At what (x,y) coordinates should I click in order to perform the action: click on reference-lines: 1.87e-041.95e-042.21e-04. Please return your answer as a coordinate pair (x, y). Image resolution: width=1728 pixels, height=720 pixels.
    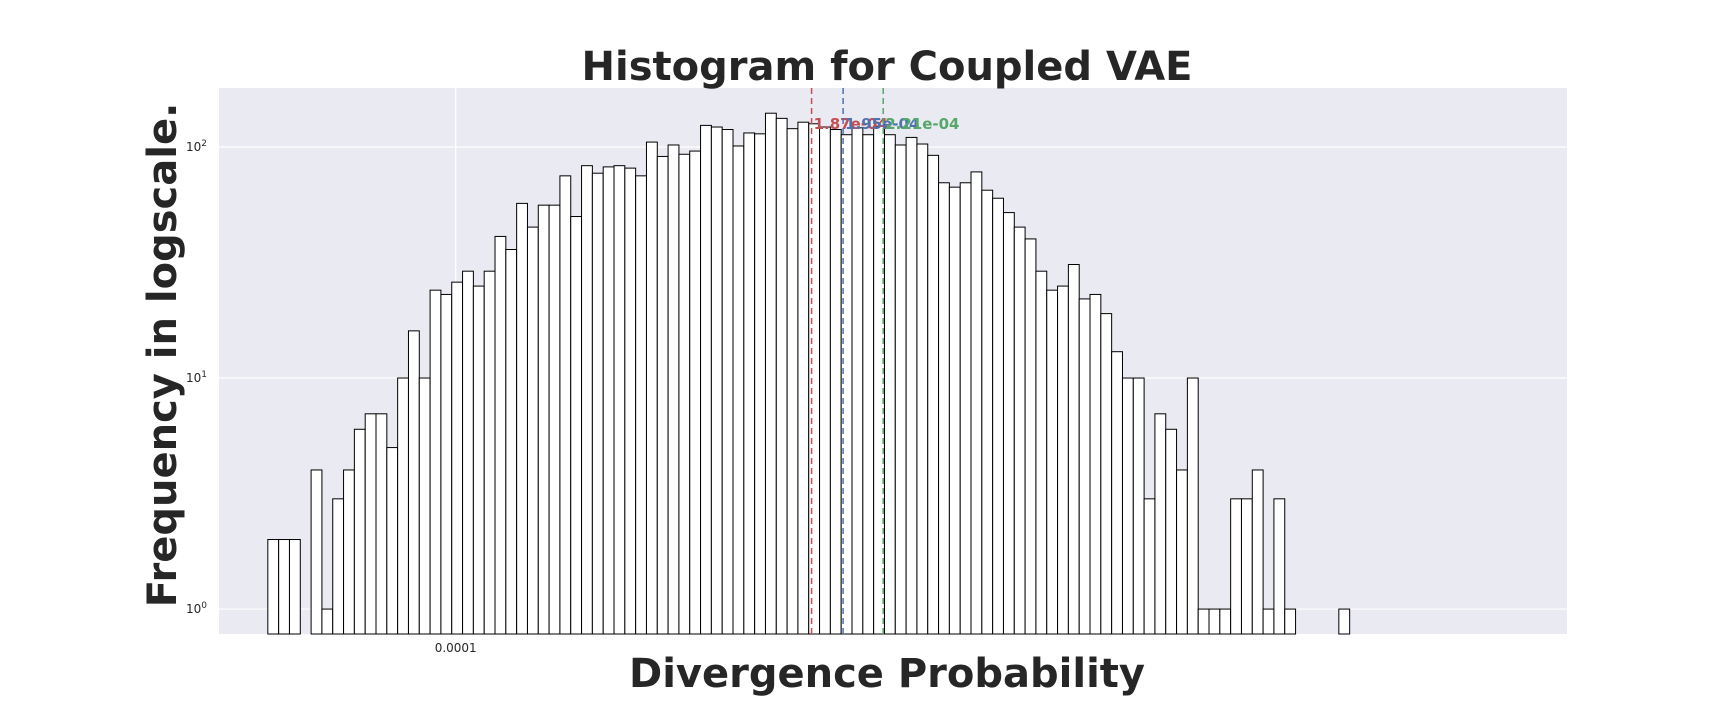
    Looking at the image, I should click on (884, 361).